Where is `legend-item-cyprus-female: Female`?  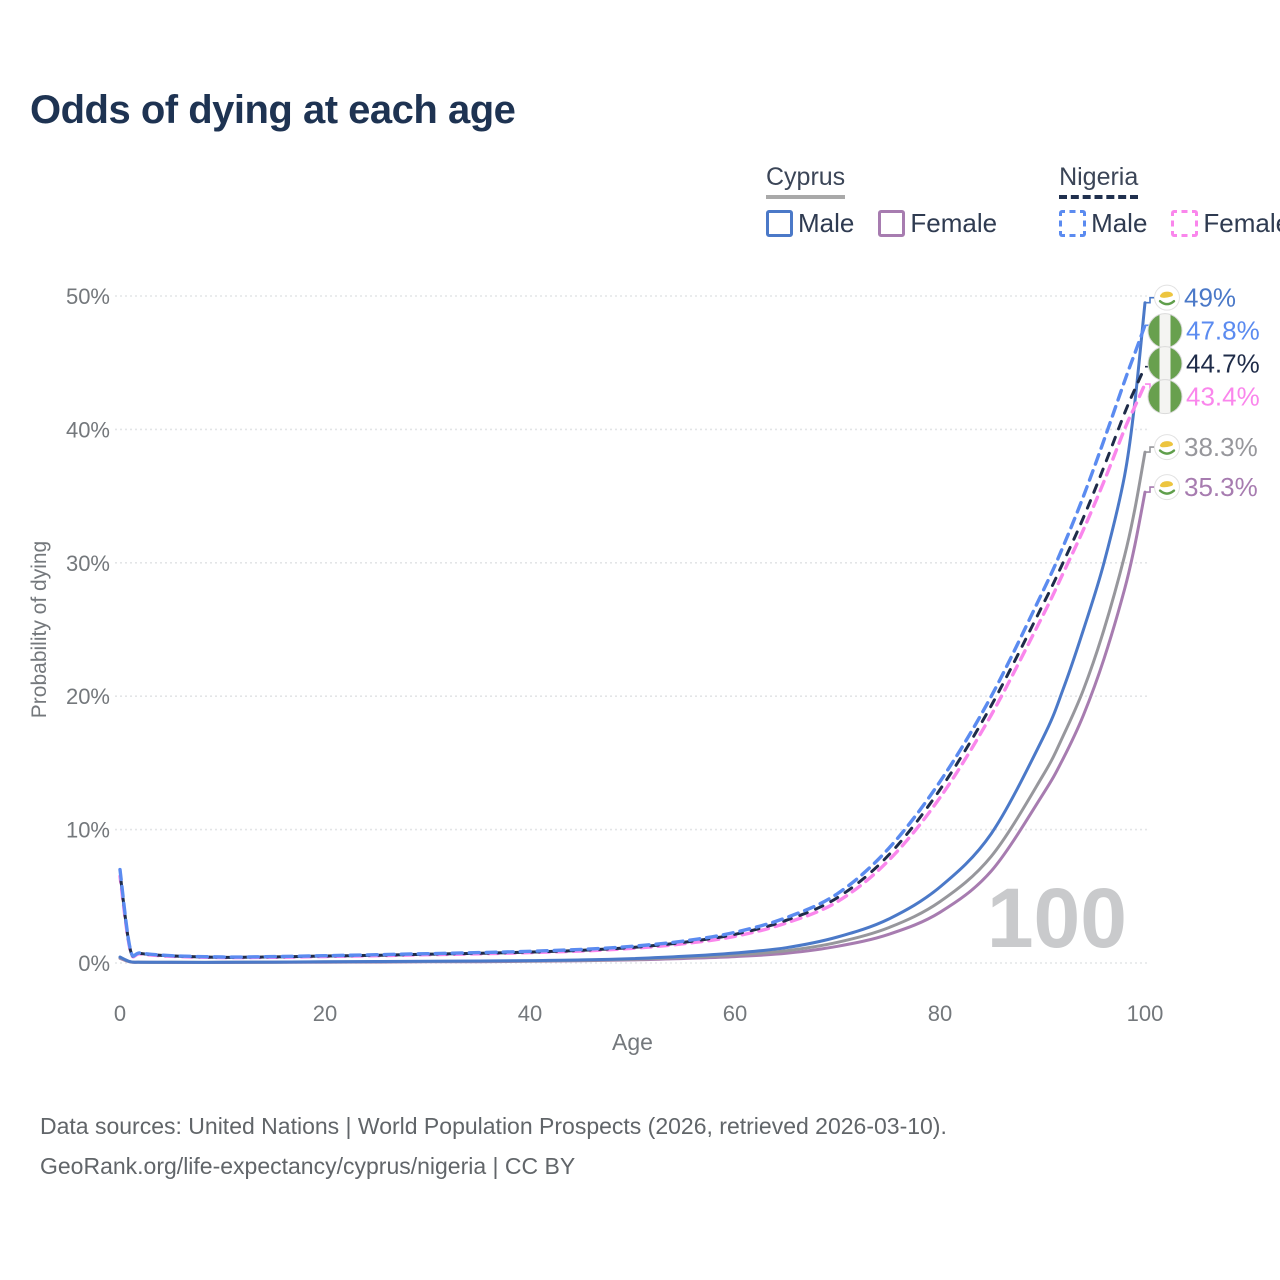
legend-item-cyprus-female: Female is located at coordinates (937, 223).